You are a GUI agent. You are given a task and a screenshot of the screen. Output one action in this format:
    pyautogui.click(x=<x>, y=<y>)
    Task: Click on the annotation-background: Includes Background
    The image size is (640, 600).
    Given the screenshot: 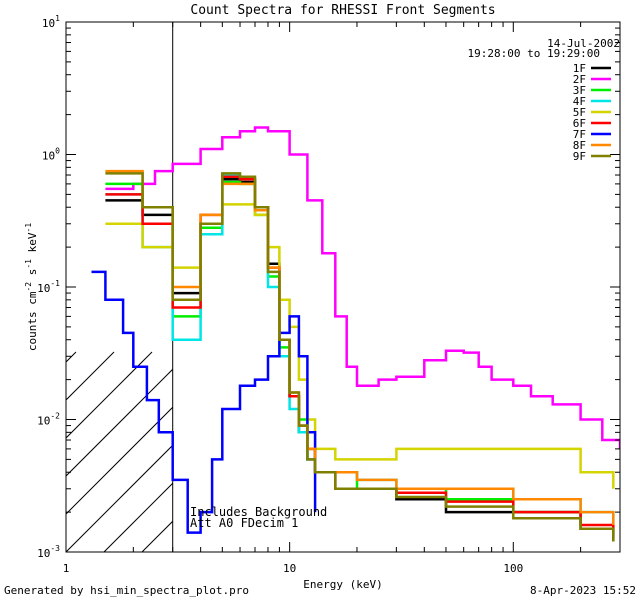 What is the action you would take?
    pyautogui.click(x=258, y=512)
    